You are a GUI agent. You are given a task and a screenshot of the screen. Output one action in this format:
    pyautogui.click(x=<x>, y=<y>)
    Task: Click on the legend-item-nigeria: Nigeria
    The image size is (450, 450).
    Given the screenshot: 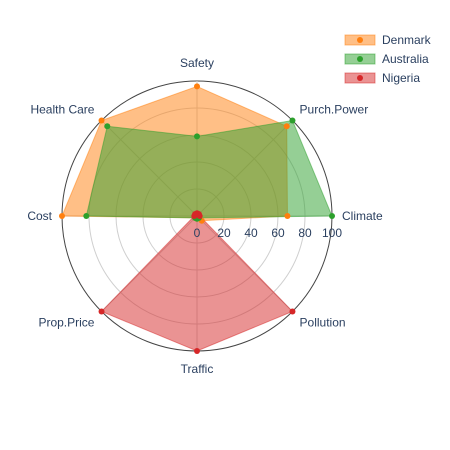 What is the action you would take?
    pyautogui.click(x=382, y=78)
    